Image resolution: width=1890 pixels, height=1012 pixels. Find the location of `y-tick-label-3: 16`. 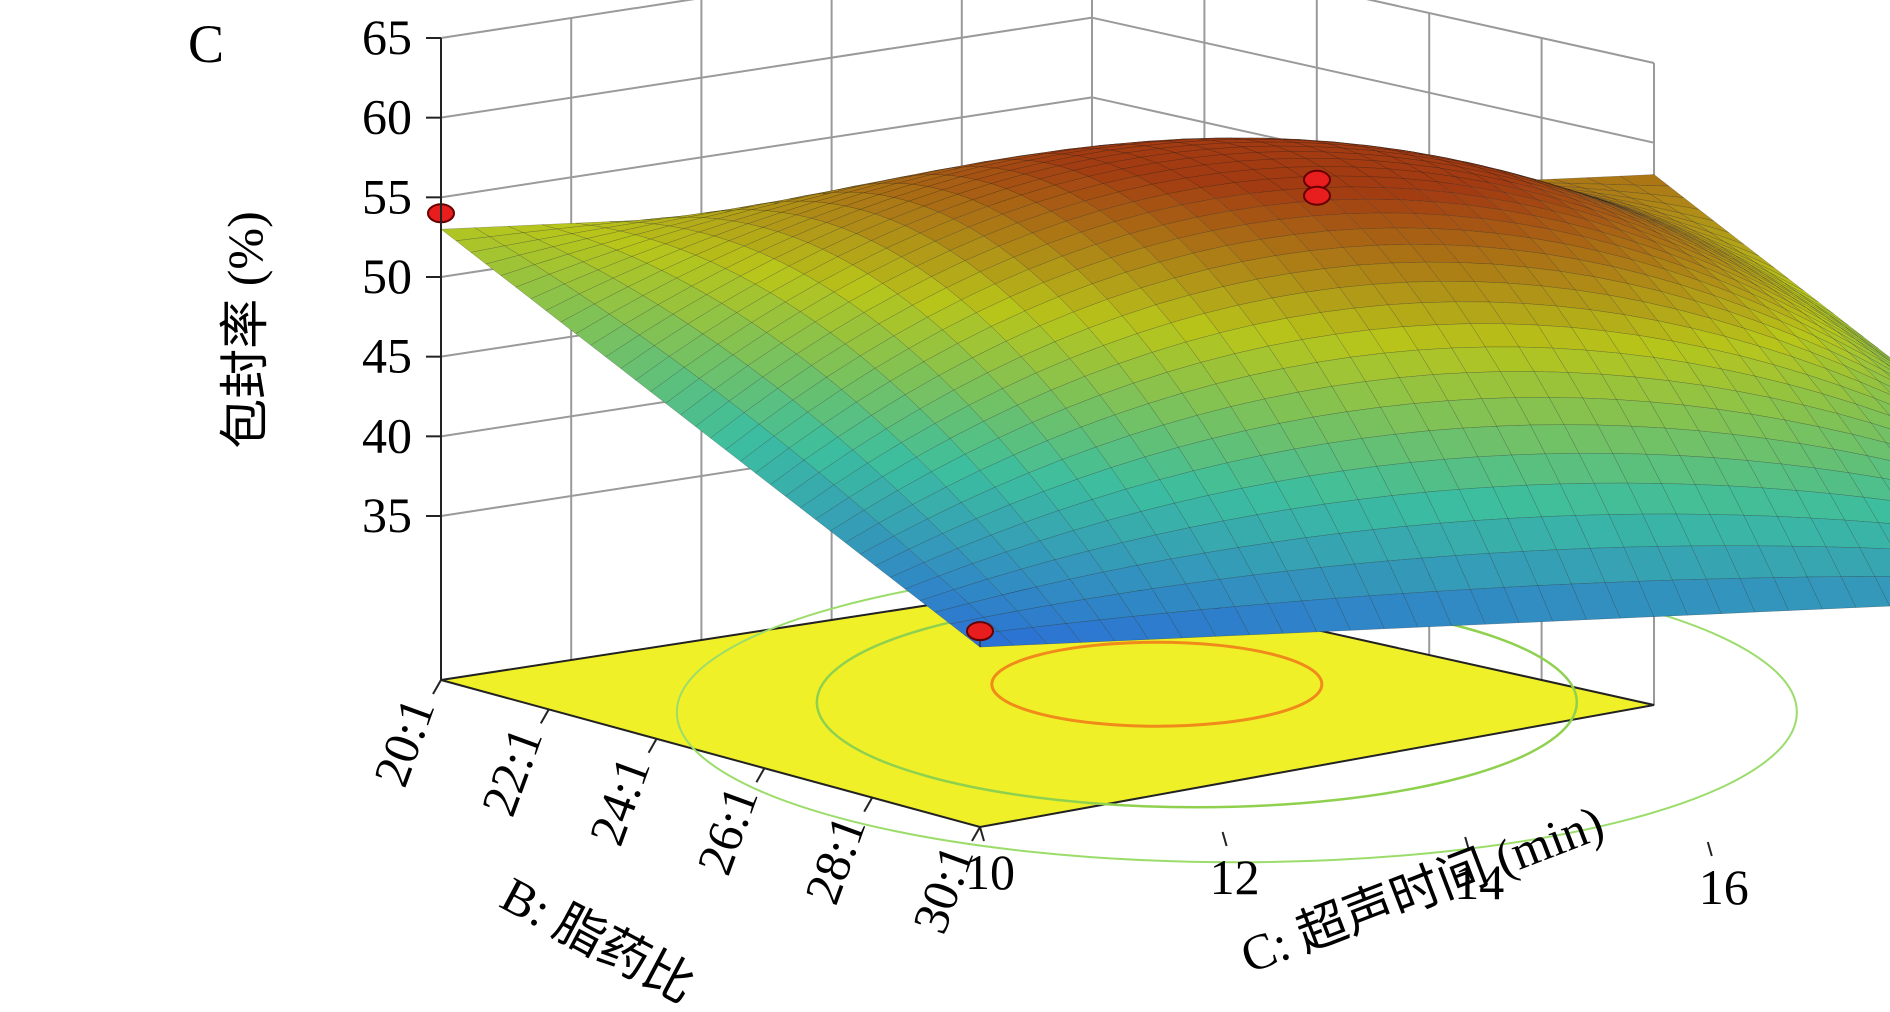

y-tick-label-3: 16 is located at coordinates (1724, 887).